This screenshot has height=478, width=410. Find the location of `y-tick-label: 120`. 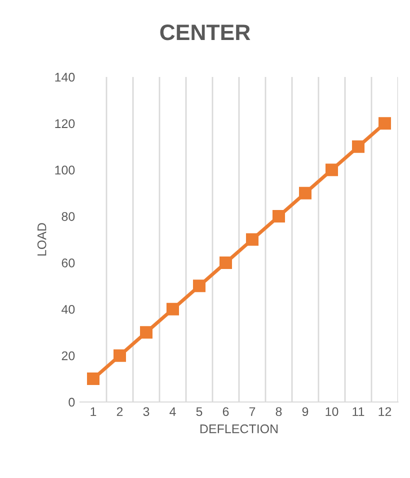

y-tick-label: 120 is located at coordinates (65, 123).